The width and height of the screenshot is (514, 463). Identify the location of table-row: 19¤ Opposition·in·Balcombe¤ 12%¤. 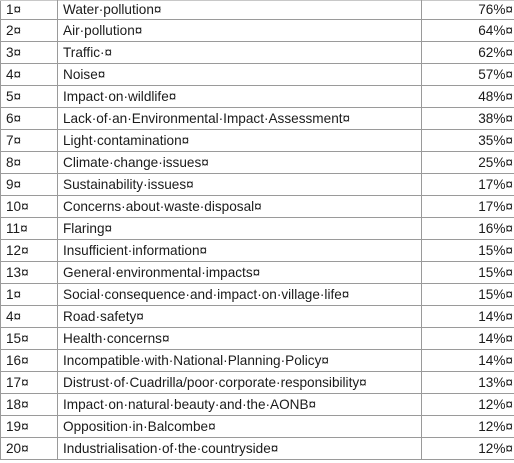
(257, 426).